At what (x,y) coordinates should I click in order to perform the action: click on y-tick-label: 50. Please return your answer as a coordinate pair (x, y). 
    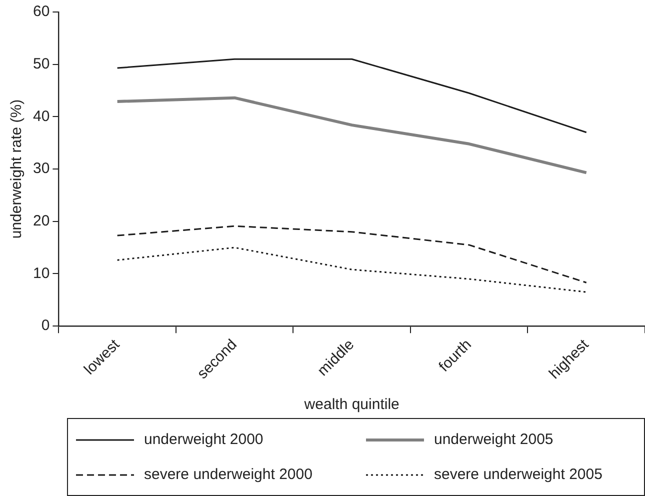
    Looking at the image, I should click on (41, 63).